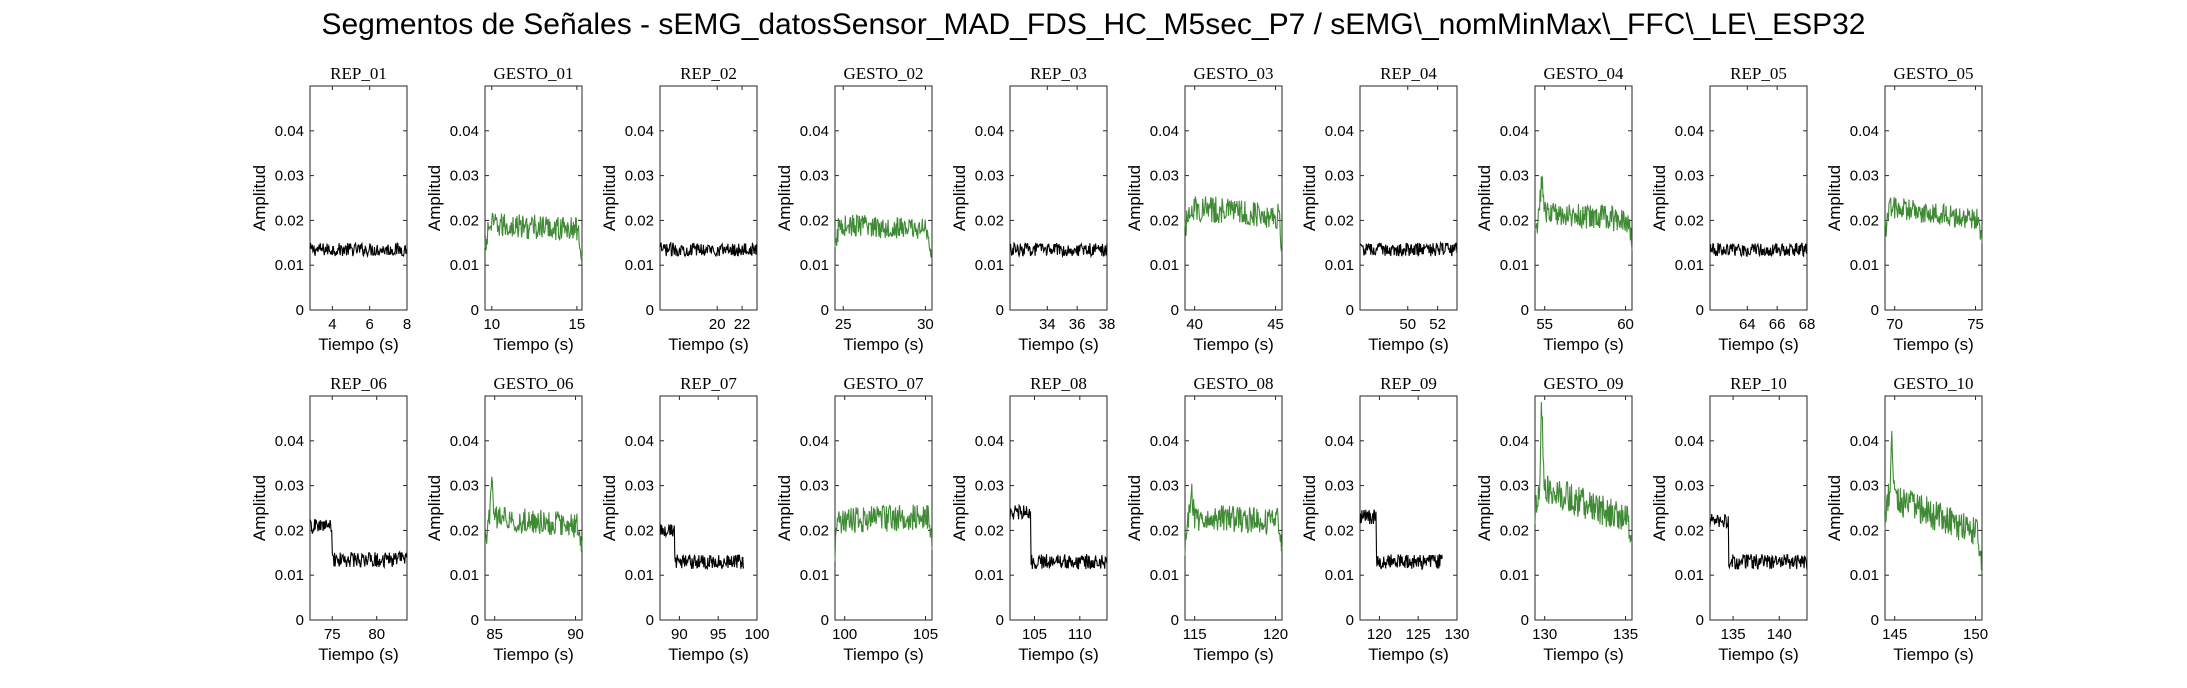 The width and height of the screenshot is (2187, 688). Describe the element at coordinates (491, 324) in the screenshot. I see `x-tick-label: 10` at that location.